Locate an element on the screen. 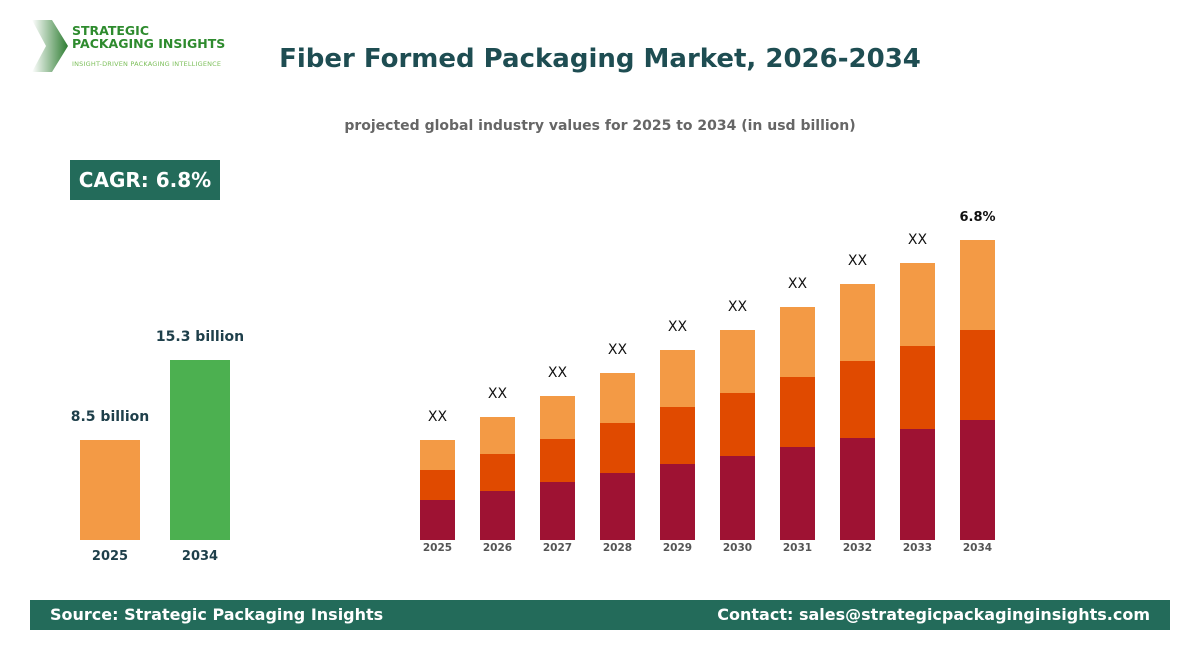  x-tick-2033: 2033 is located at coordinates (917, 548).